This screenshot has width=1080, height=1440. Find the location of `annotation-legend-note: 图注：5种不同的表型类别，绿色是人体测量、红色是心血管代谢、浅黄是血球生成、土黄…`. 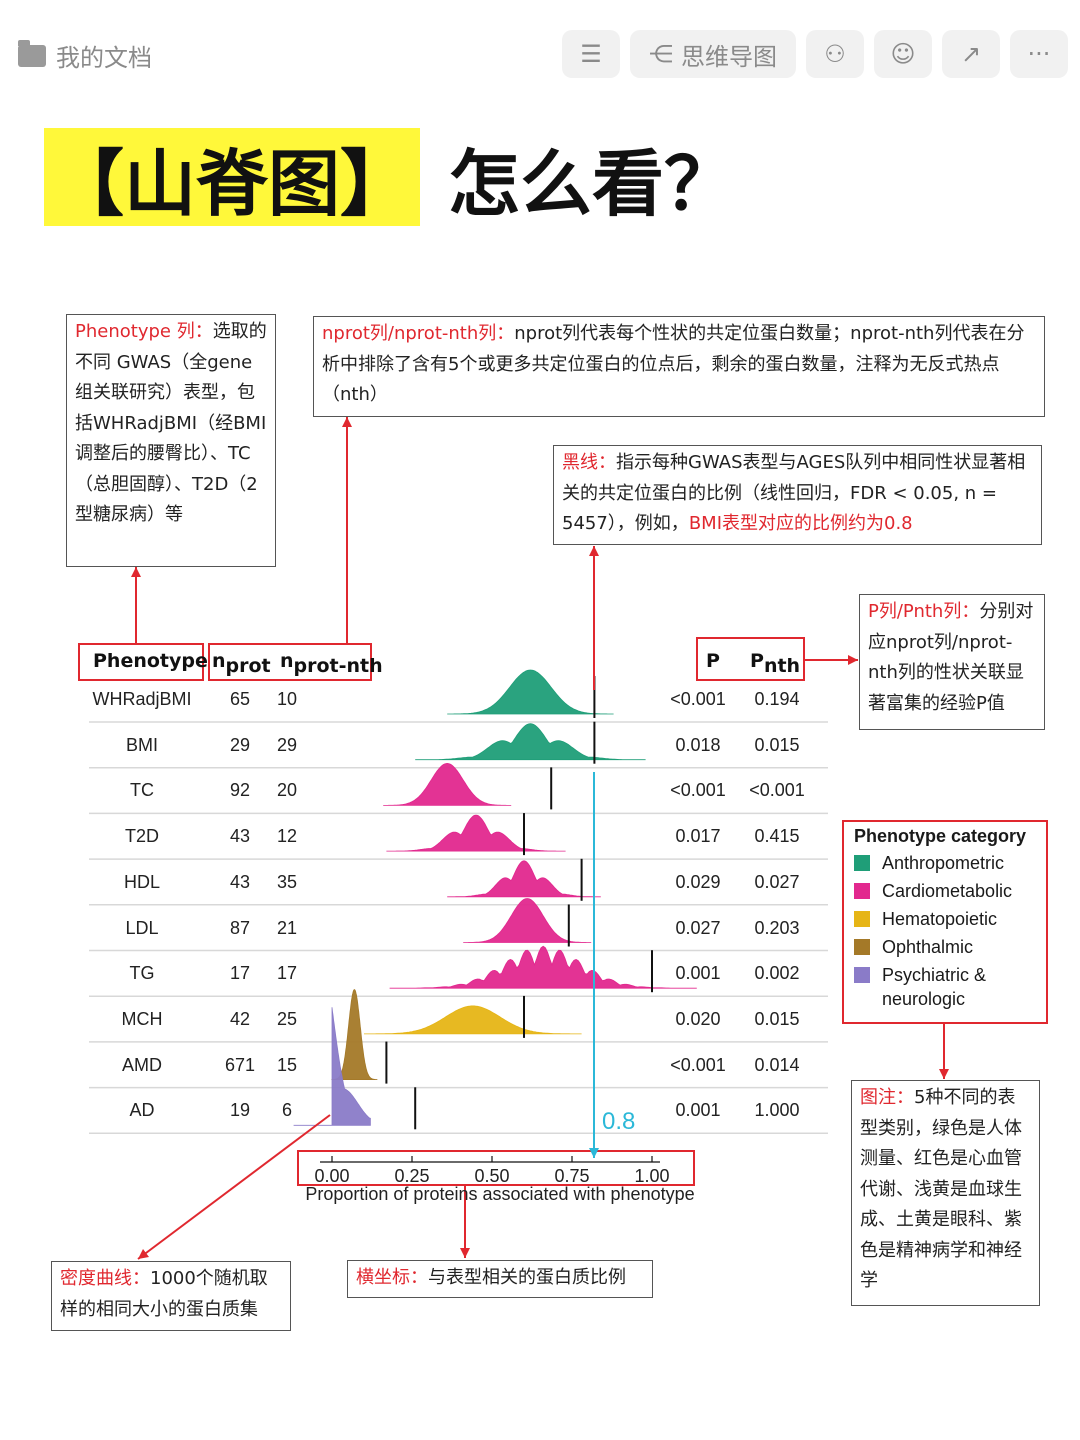

annotation-legend-note: 图注：5种不同的表型类别，绿色是人体测量、红色是心血管代谢、浅黄是血球生成、土黄… is located at coordinates (945, 1193).